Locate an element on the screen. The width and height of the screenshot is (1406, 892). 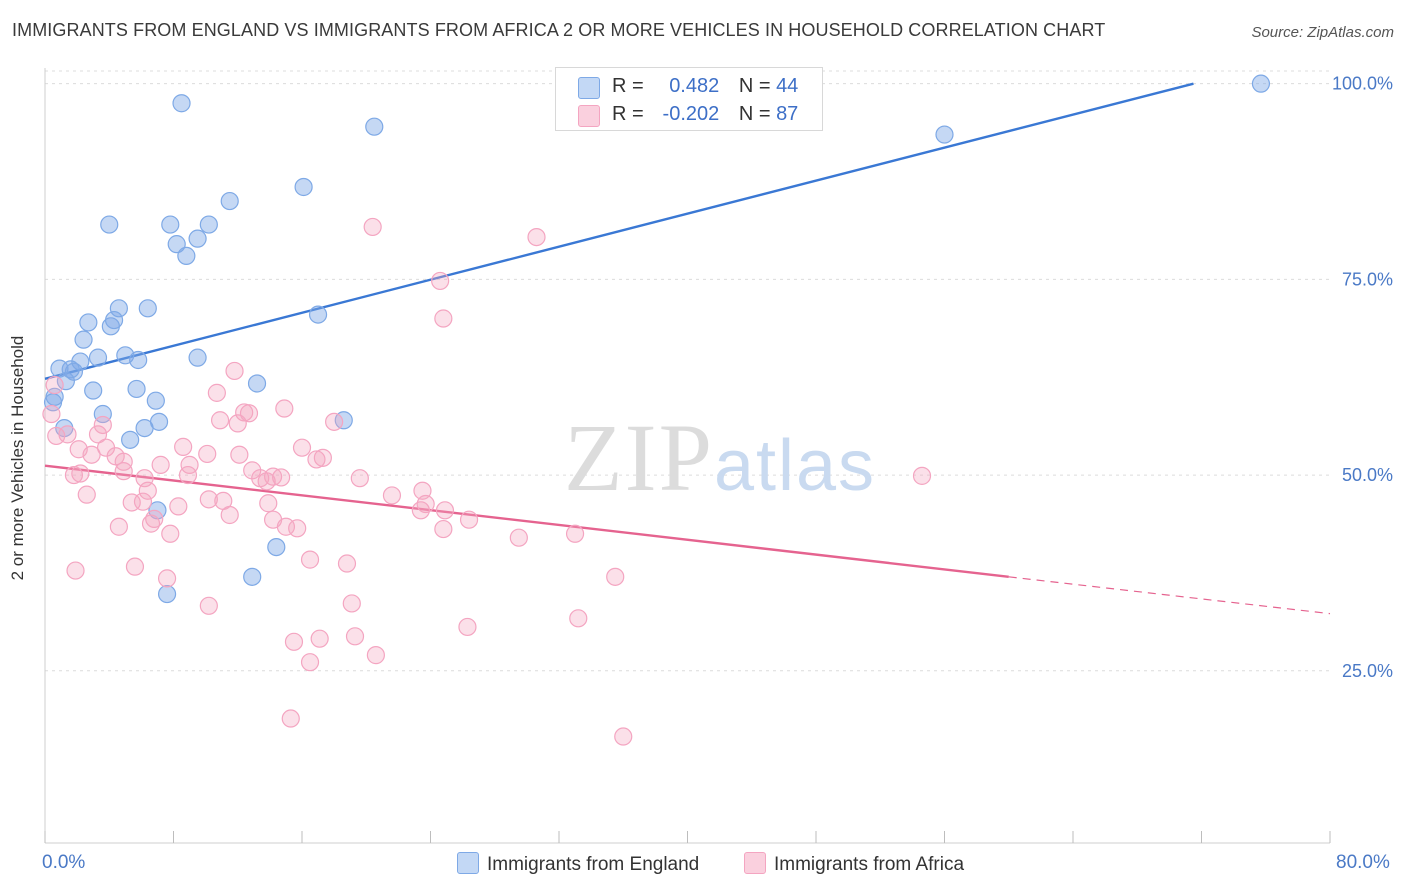
trend-line-africa-extension is located at coordinates (1169, 595).